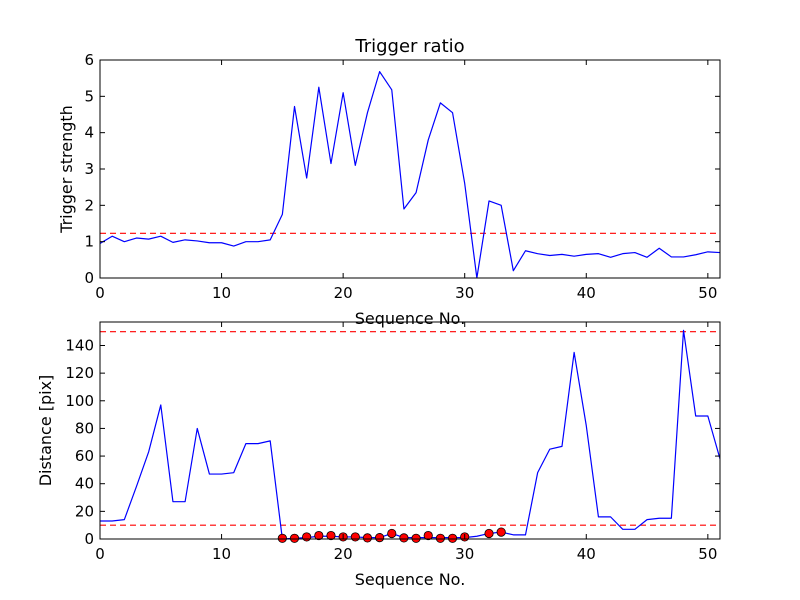 This screenshot has width=800, height=600. I want to click on chart-title: Trigger ratio, so click(409, 46).